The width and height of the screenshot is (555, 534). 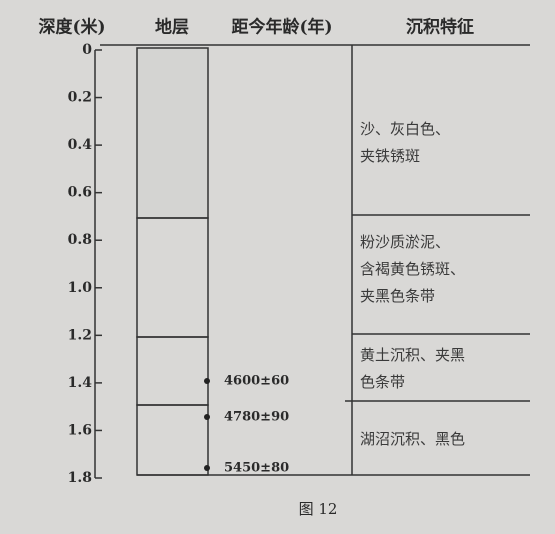 I want to click on depth-label: 1.8, so click(x=80, y=478).